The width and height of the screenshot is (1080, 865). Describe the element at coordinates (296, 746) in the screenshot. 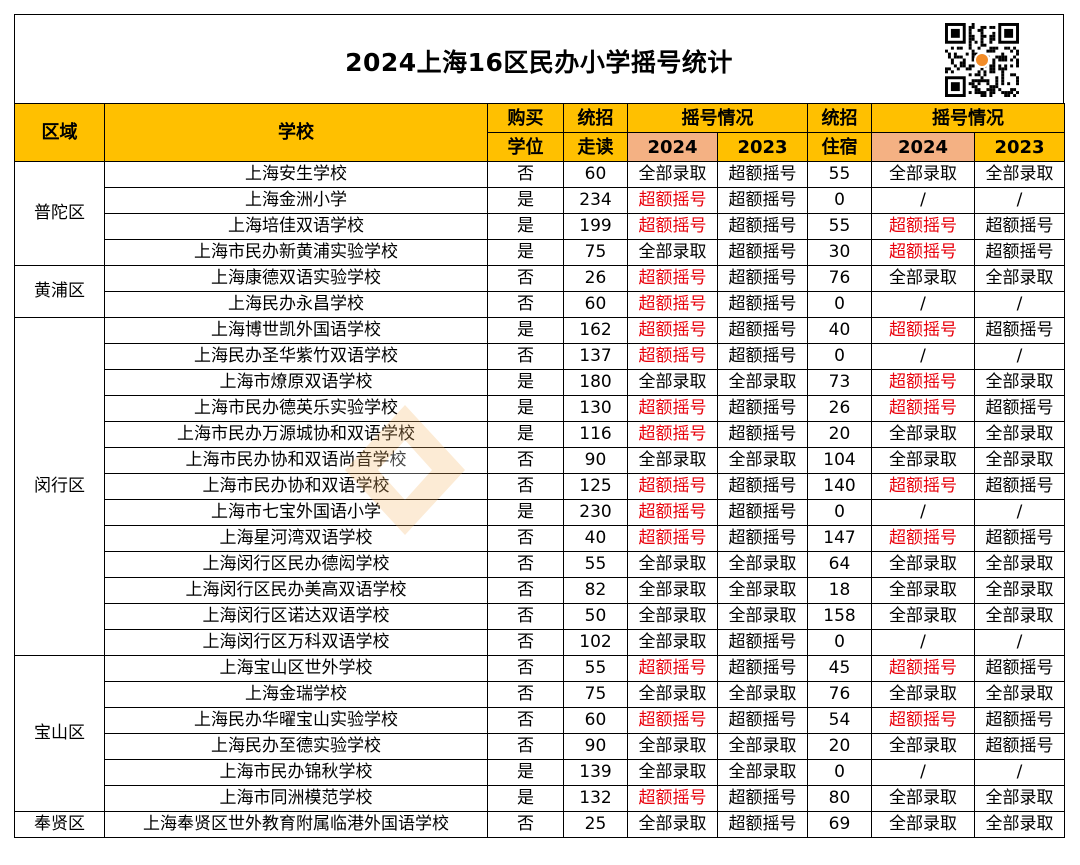

I see `school-cell: 上海民办至德实验学校` at that location.